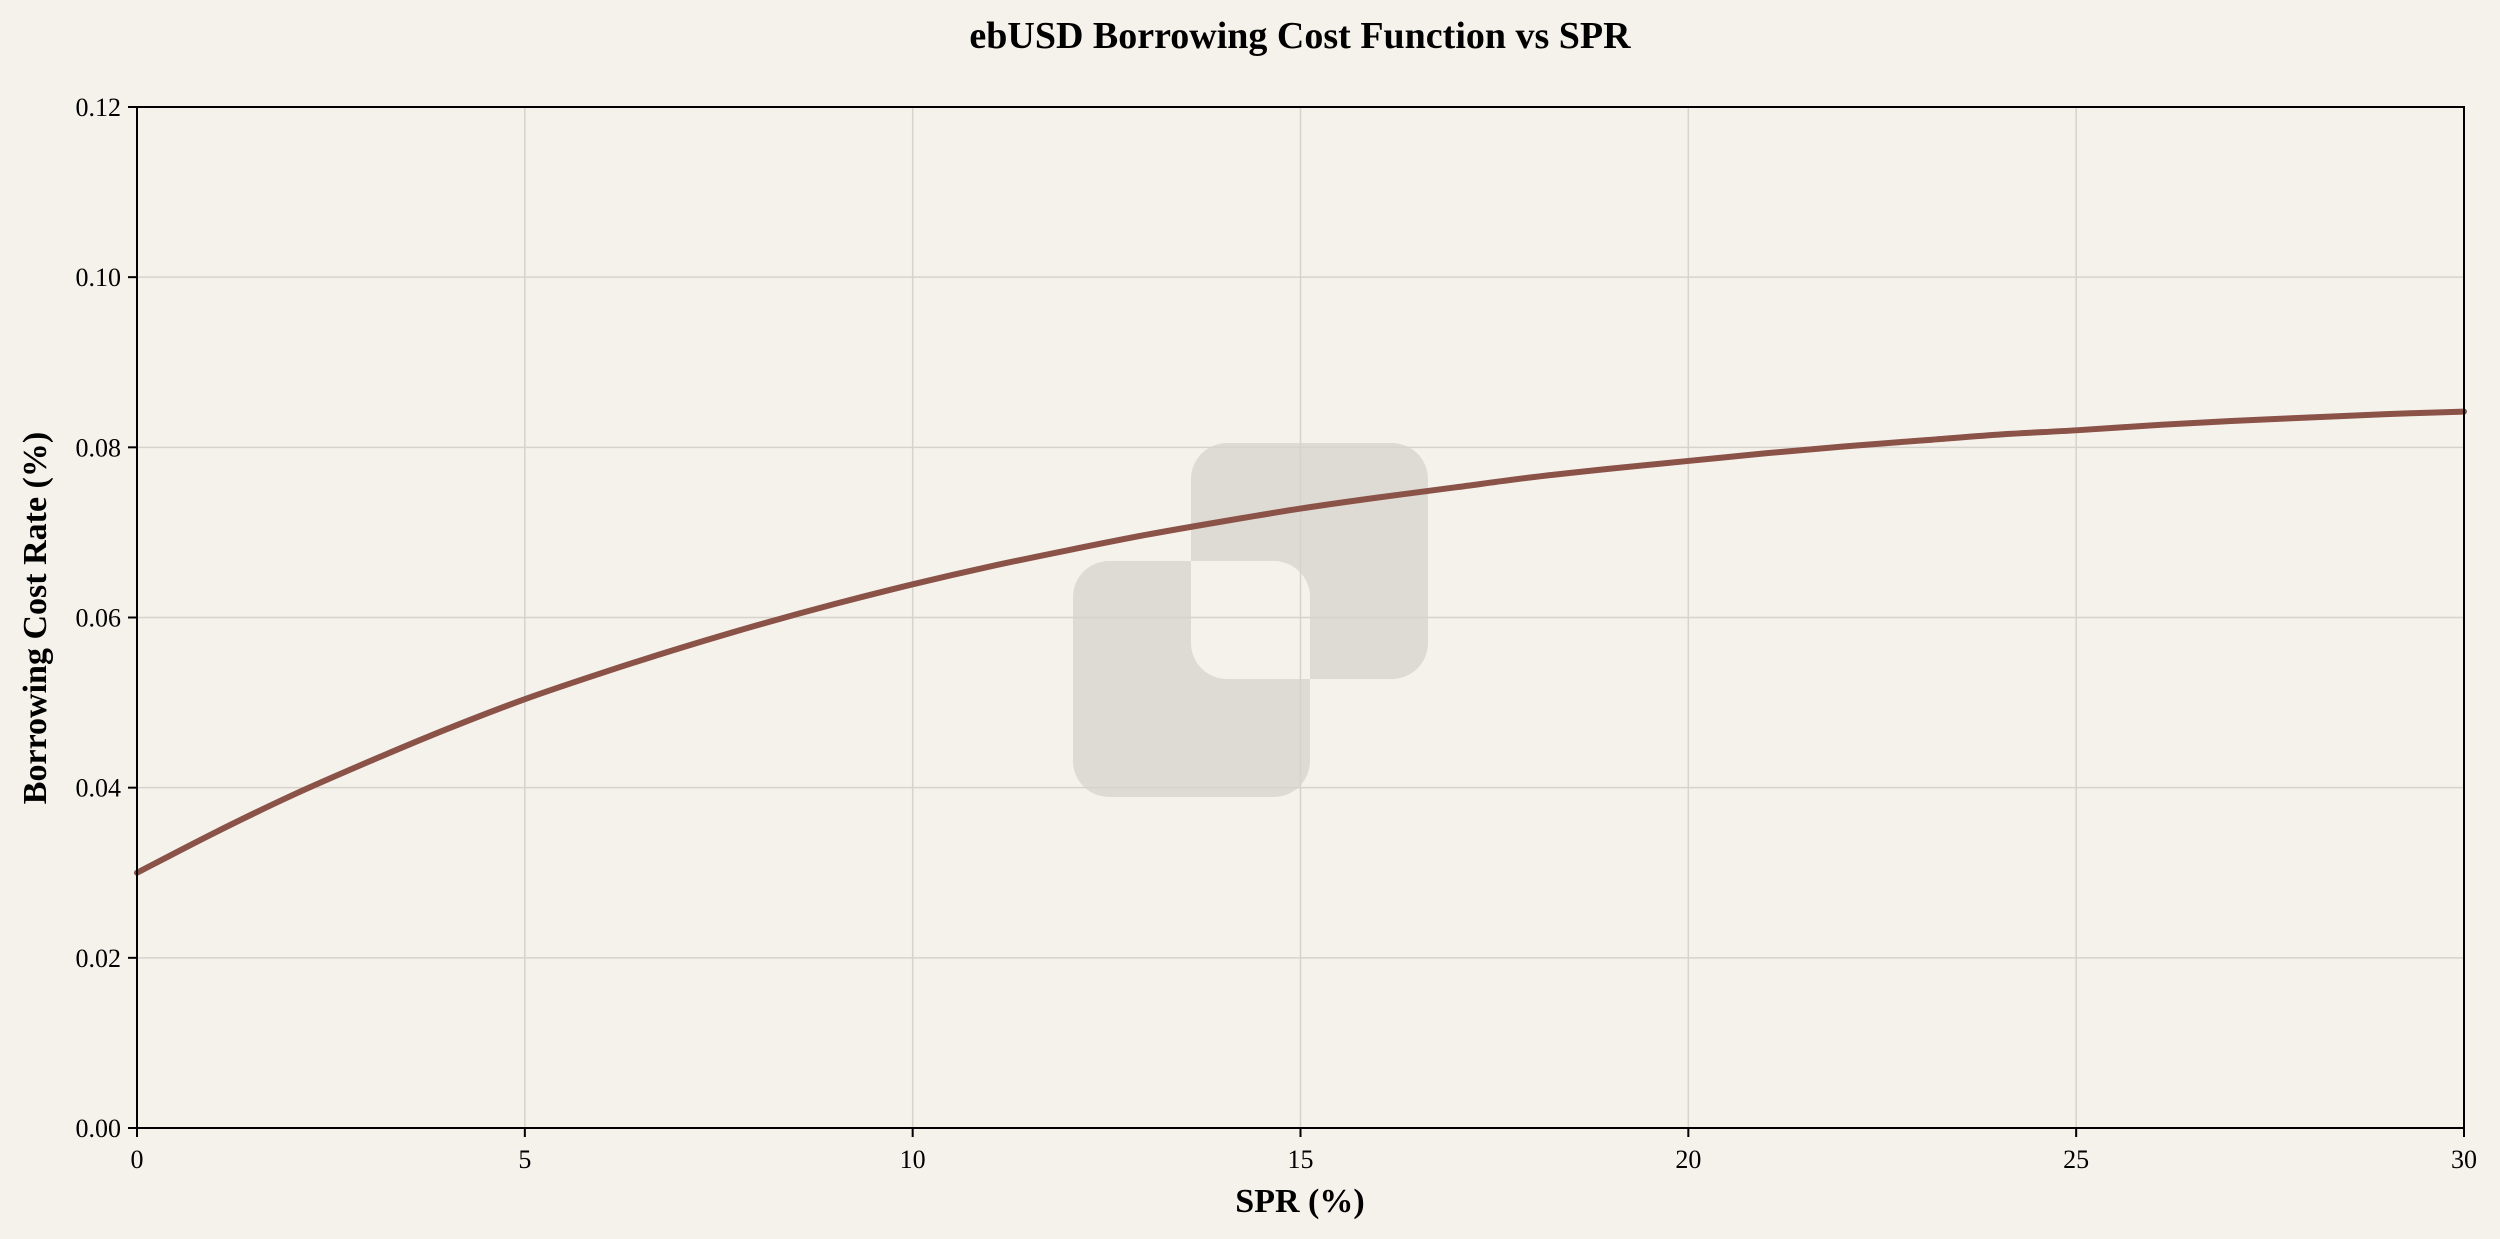  Describe the element at coordinates (99, 788) in the screenshot. I see `y-tick-label-2: 0.04` at that location.